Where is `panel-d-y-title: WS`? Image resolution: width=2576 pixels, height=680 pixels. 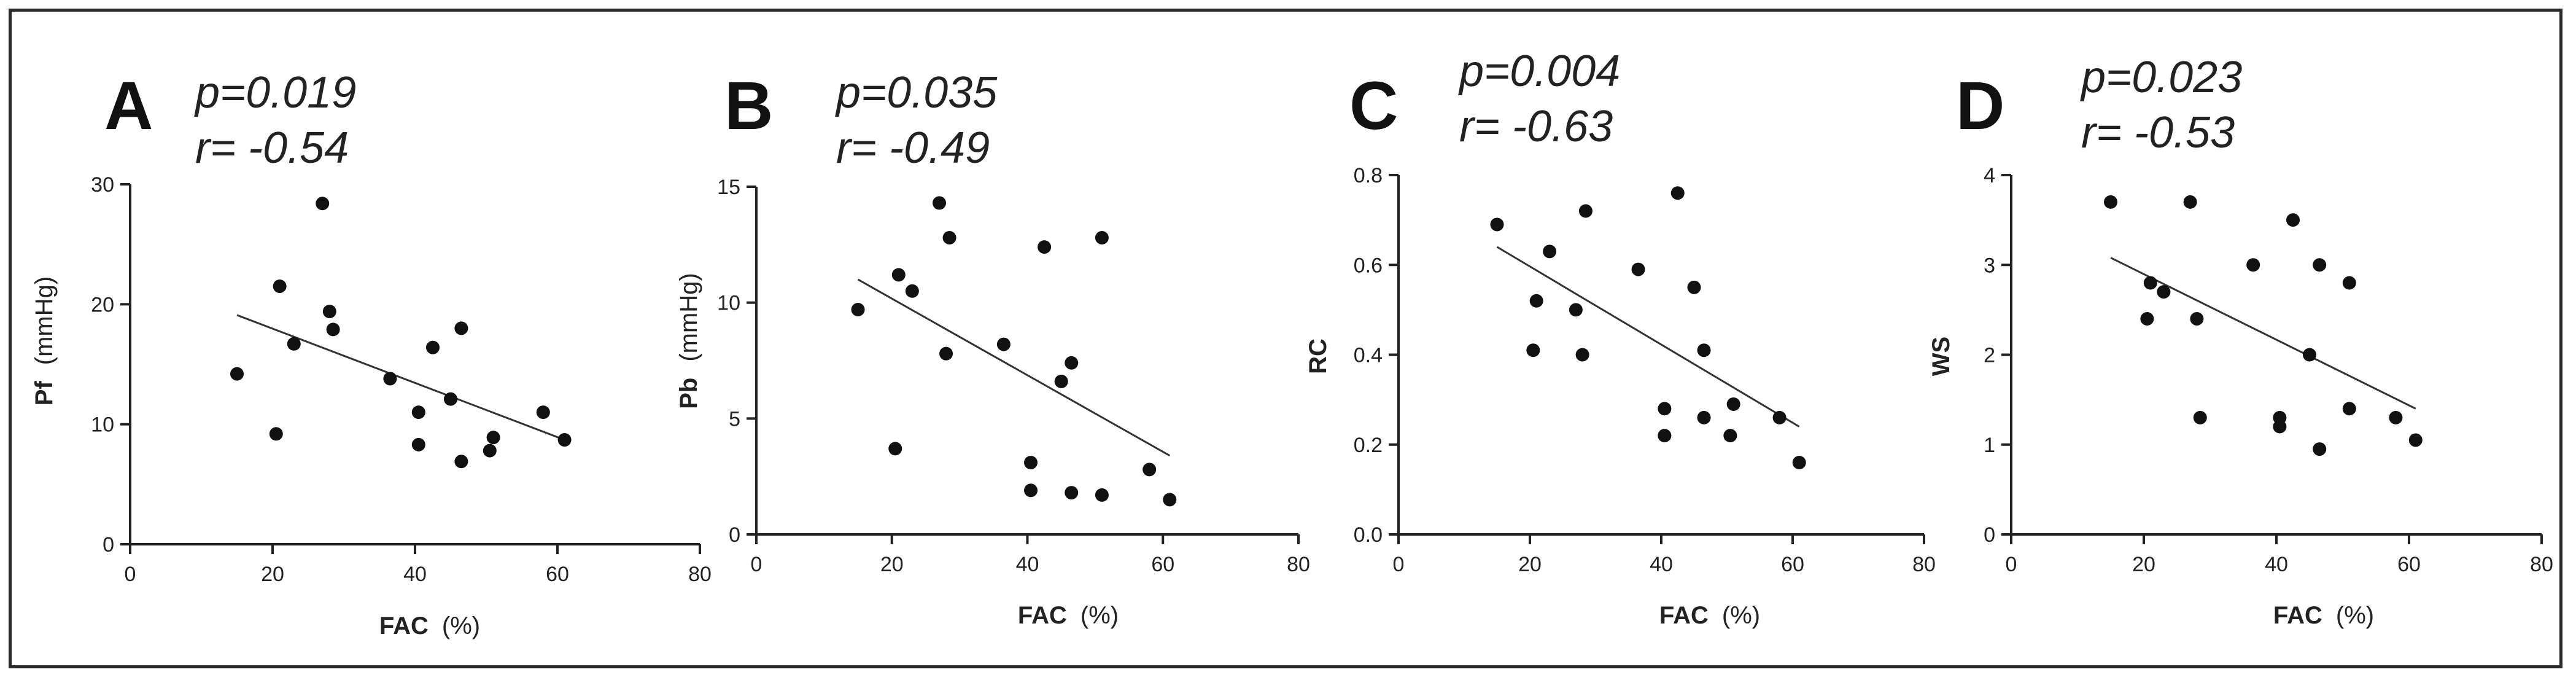
panel-d-y-title: WS is located at coordinates (1941, 356).